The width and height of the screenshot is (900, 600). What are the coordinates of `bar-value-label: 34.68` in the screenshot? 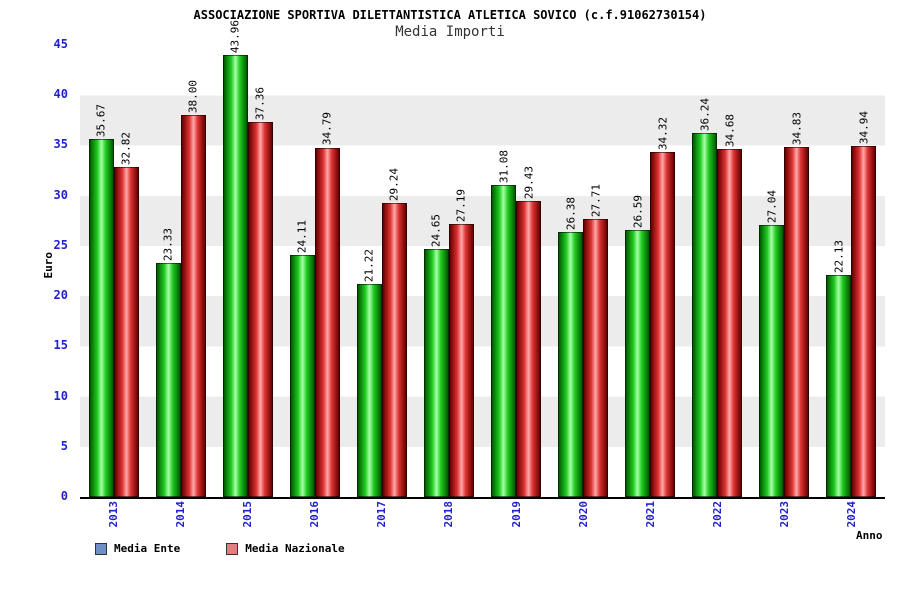 It's located at (730, 130).